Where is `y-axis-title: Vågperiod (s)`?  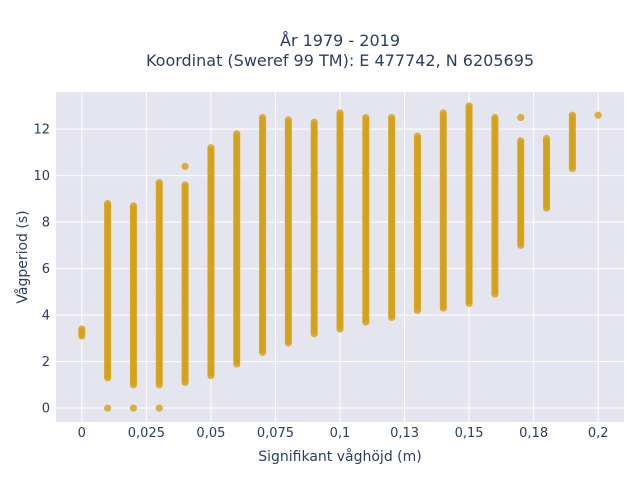
y-axis-title: Vågperiod (s) is located at coordinates (22, 256).